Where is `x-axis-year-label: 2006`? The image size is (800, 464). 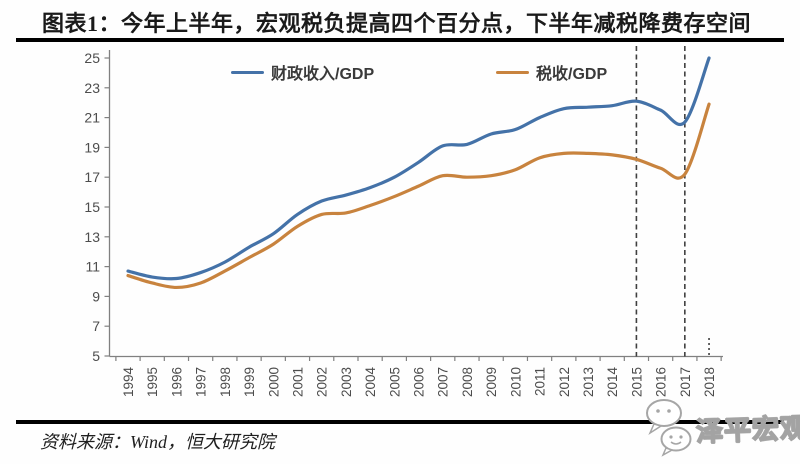 x-axis-year-label: 2006 is located at coordinates (419, 382).